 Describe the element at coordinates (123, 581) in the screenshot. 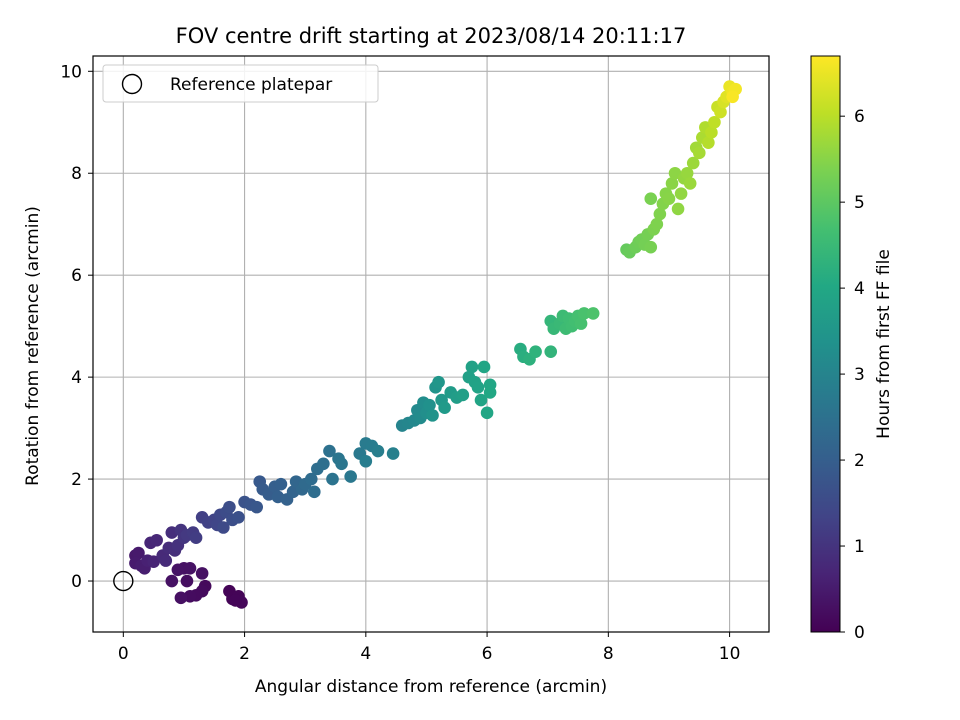

I see `reference-platepar-marker` at that location.